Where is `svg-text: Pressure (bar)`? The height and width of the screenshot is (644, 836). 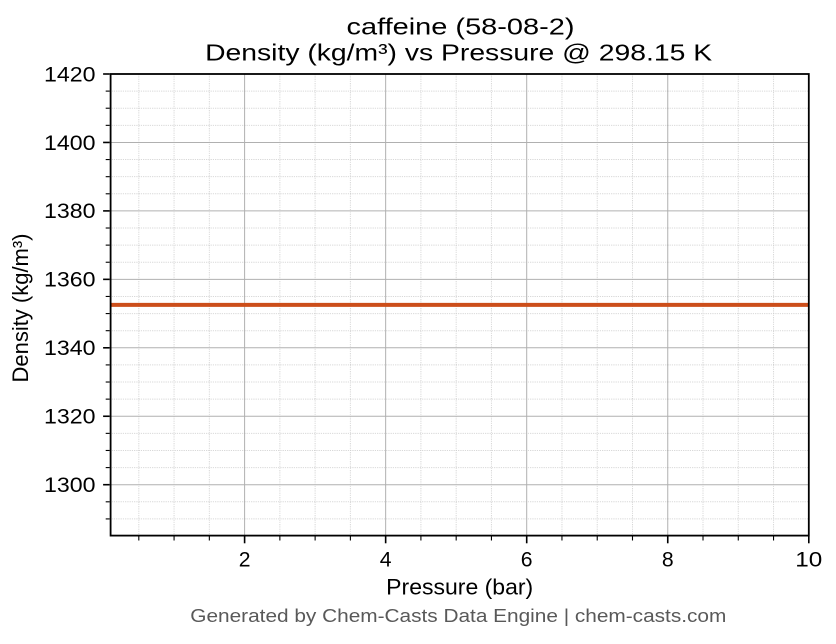
svg-text: Pressure (bar) is located at coordinates (459, 586).